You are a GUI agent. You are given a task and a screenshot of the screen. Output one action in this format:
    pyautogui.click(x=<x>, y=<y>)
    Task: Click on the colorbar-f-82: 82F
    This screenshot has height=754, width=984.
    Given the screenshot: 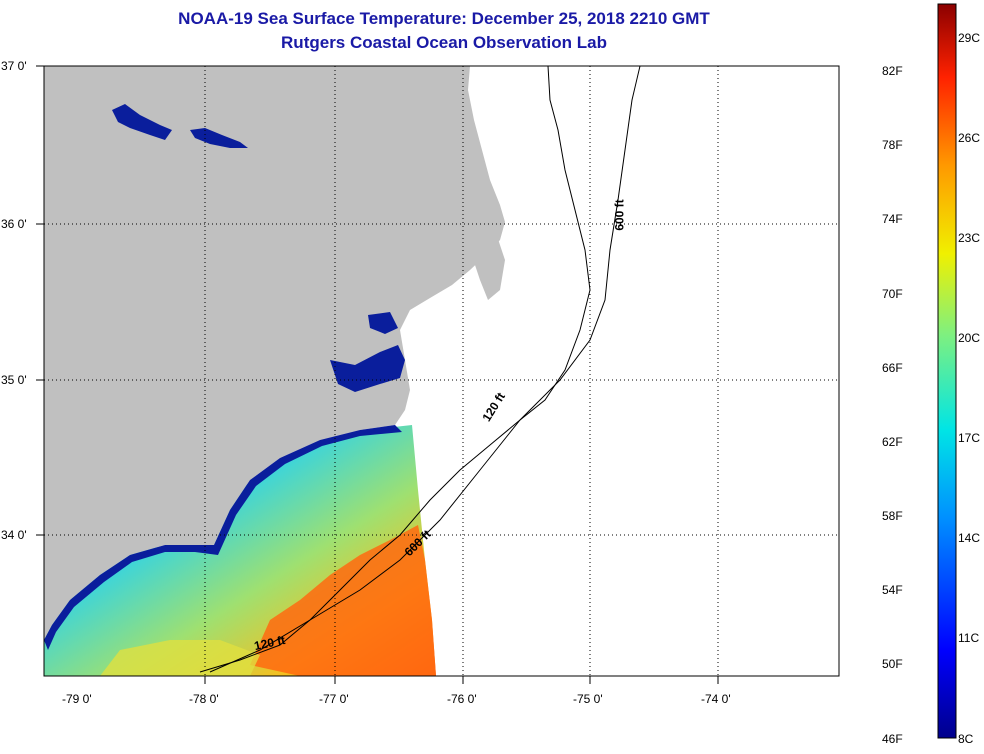 What is the action you would take?
    pyautogui.click(x=892, y=71)
    